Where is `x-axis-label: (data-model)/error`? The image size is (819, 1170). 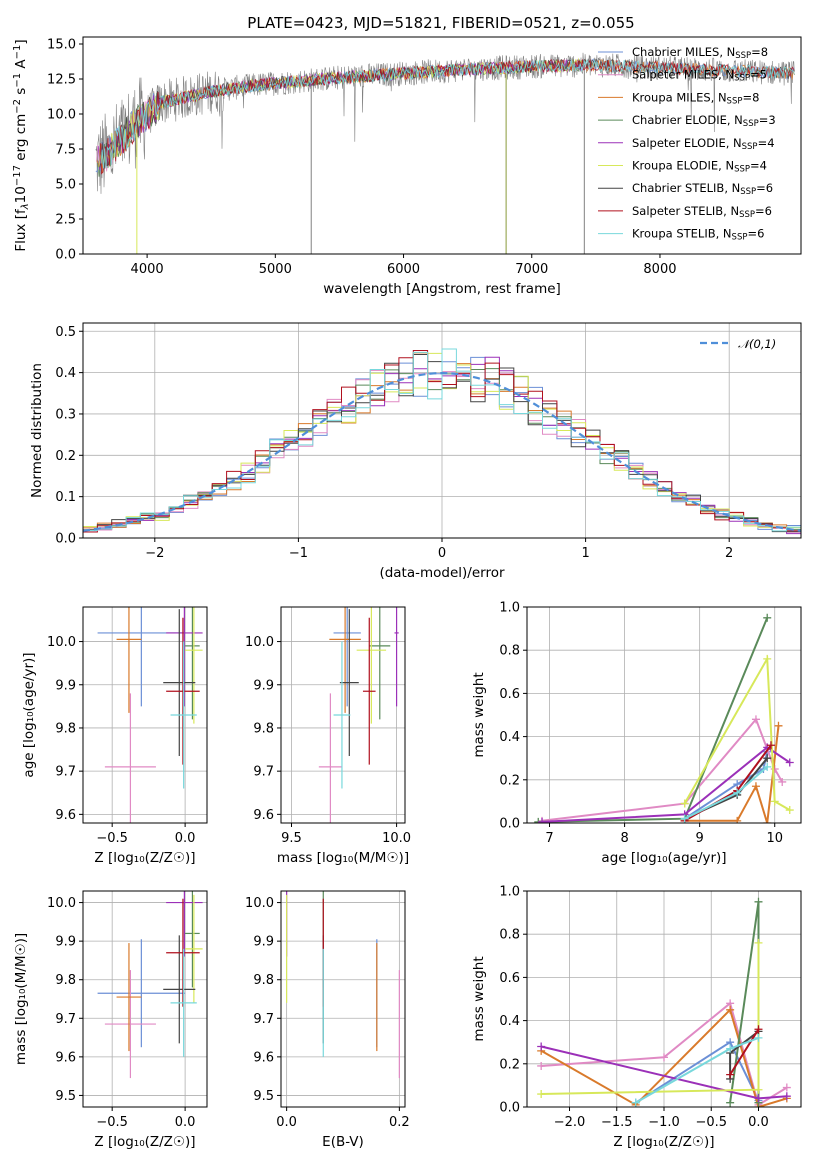
x-axis-label: (data-model)/error is located at coordinates (442, 573).